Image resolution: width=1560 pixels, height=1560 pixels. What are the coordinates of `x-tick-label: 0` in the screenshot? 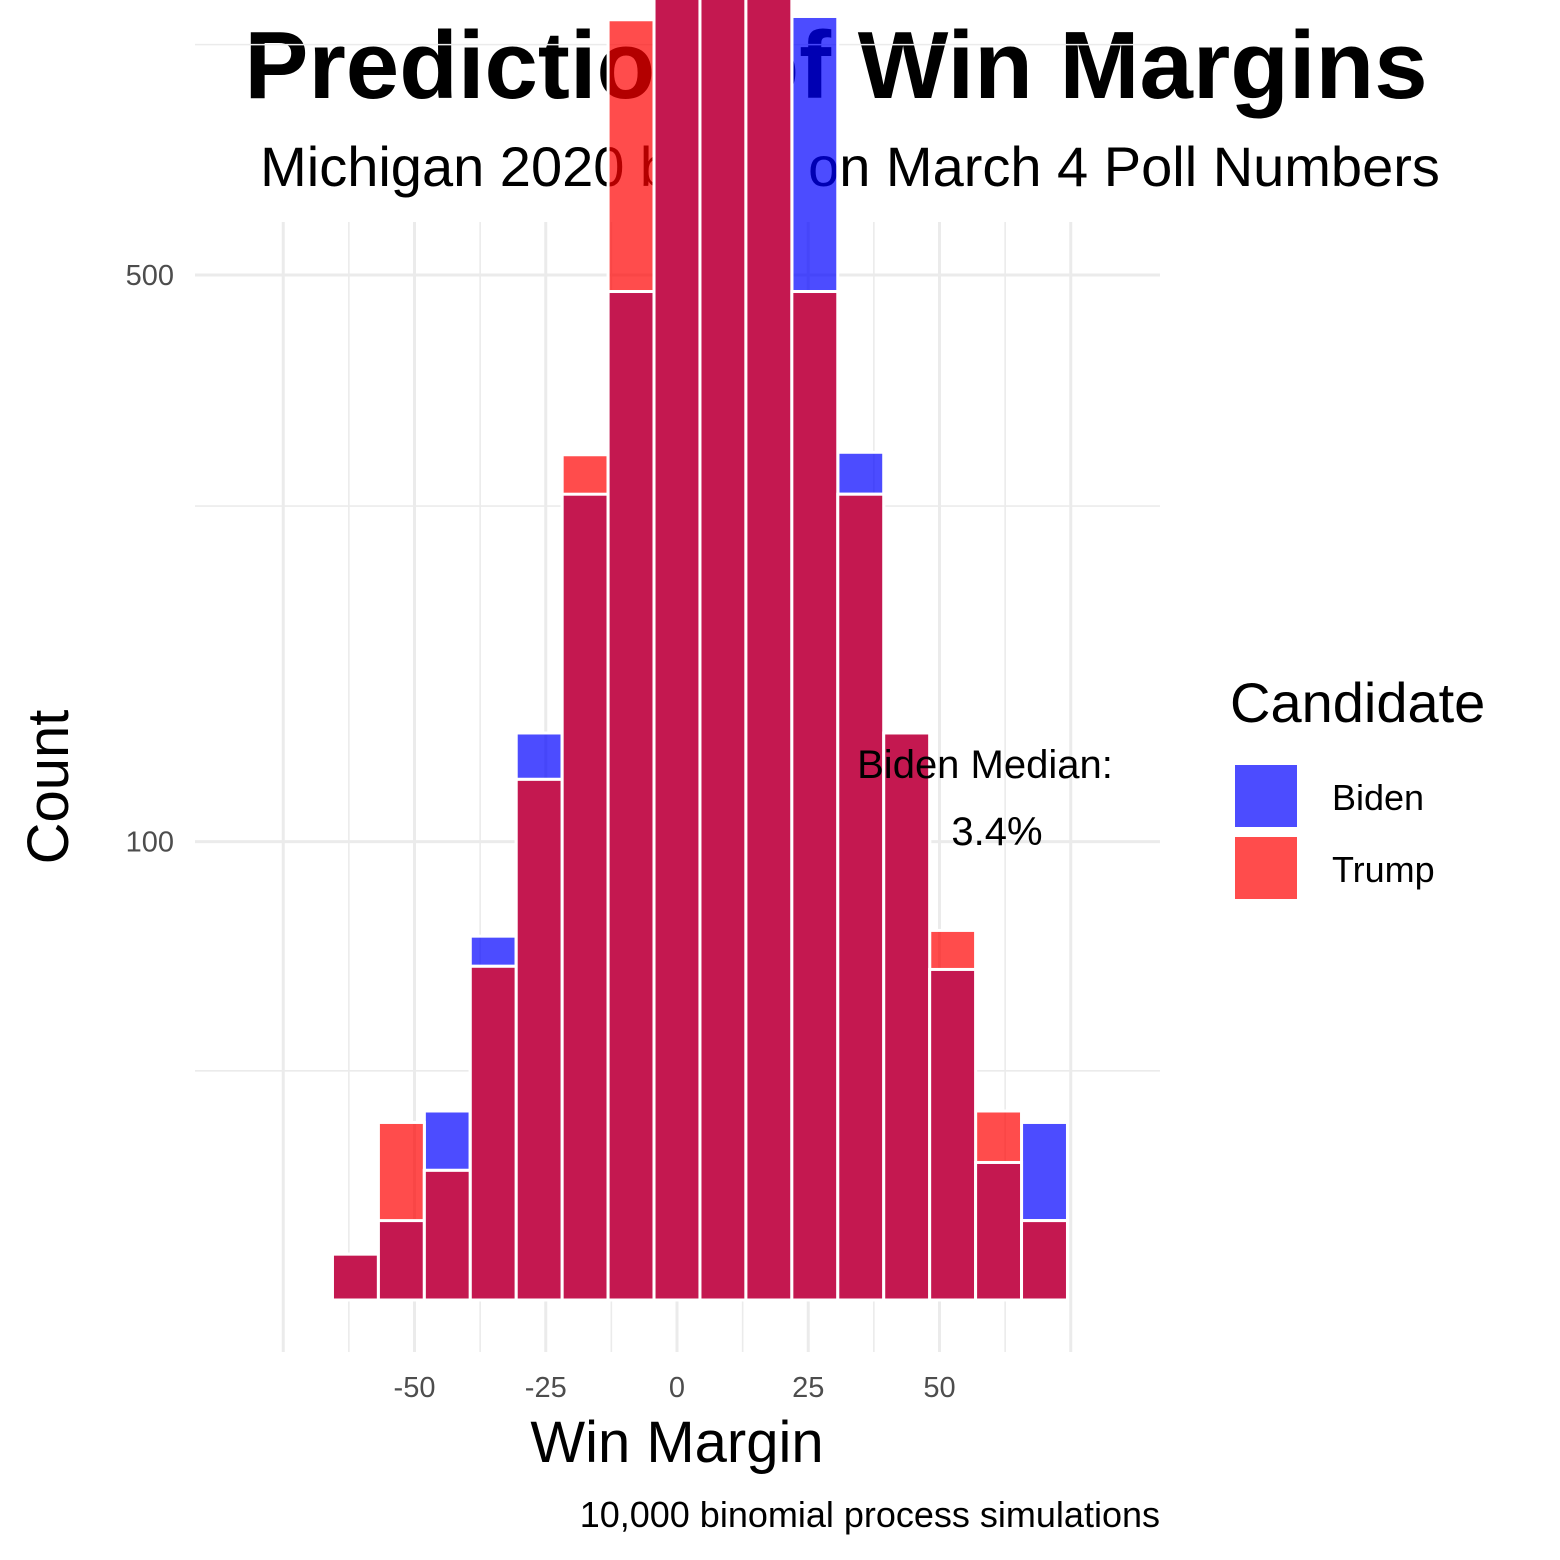 It's located at (677, 1388).